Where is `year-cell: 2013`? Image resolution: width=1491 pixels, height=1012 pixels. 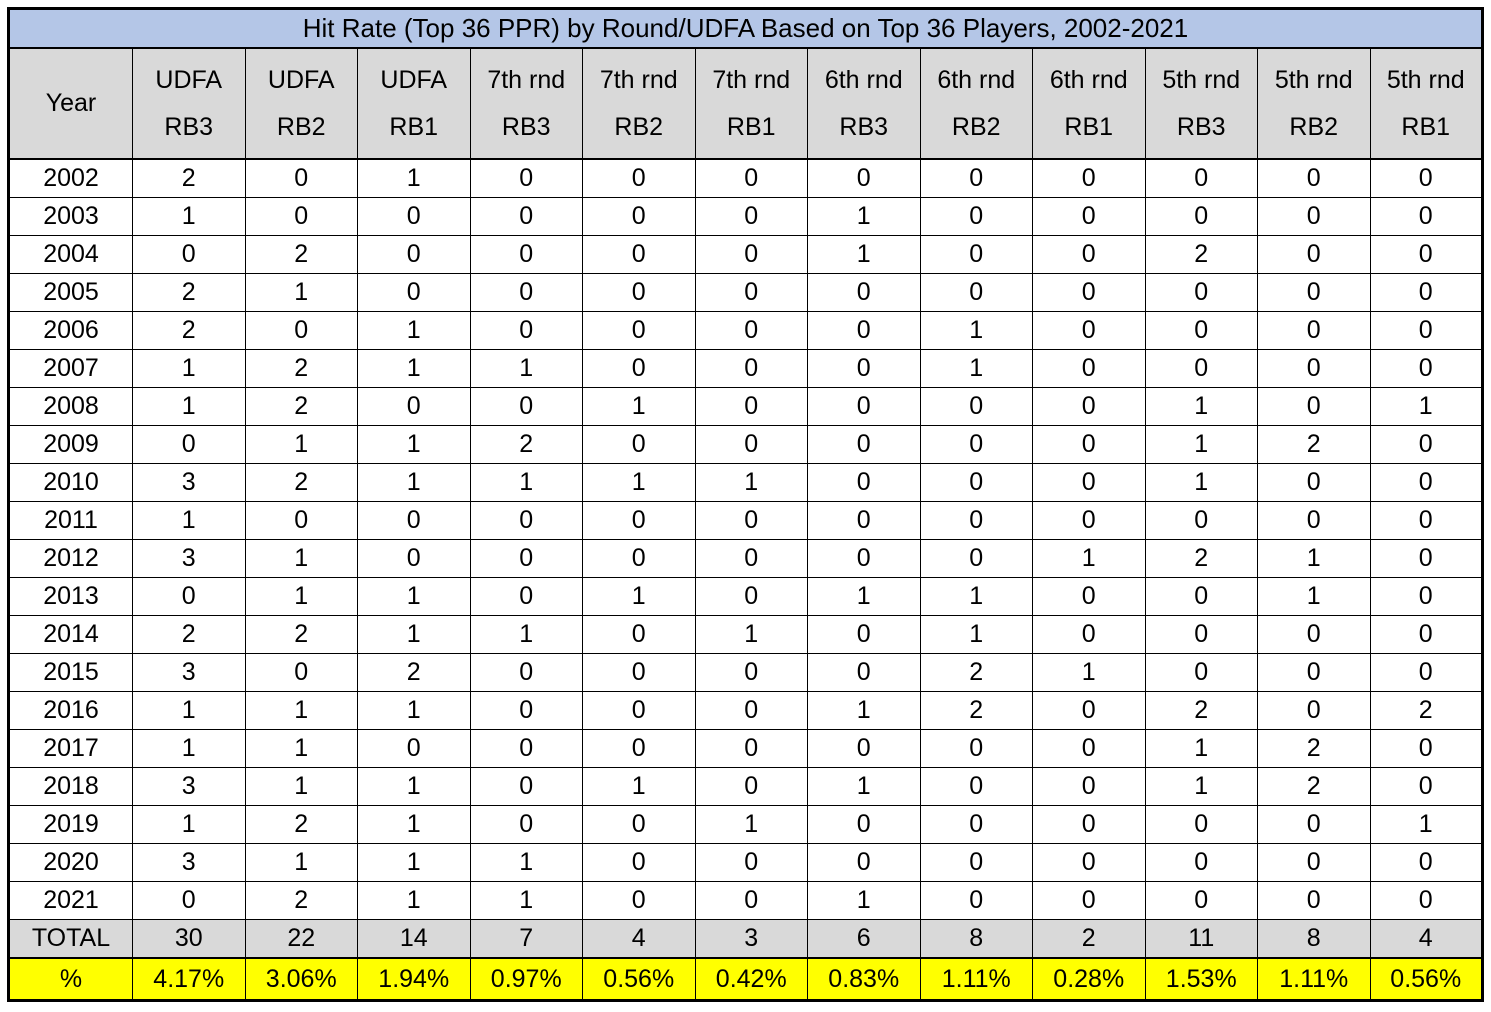
year-cell: 2013 is located at coordinates (70, 596).